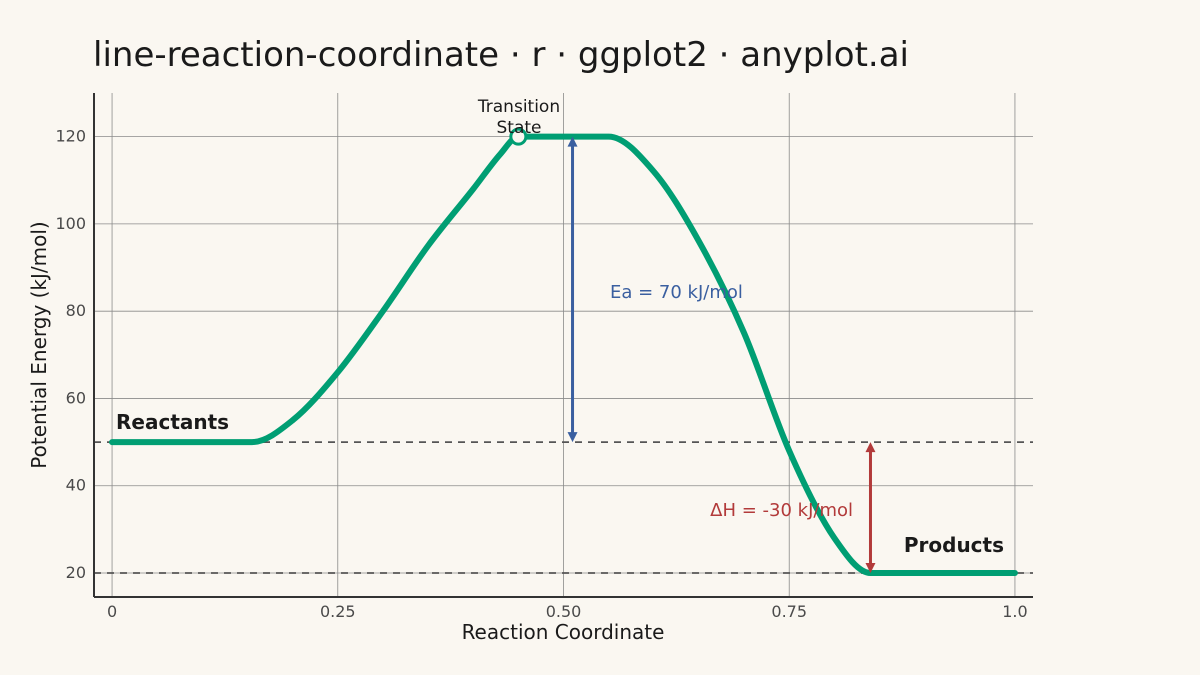  I want to click on activation-energy-arrow-head-bottom, so click(572, 437).